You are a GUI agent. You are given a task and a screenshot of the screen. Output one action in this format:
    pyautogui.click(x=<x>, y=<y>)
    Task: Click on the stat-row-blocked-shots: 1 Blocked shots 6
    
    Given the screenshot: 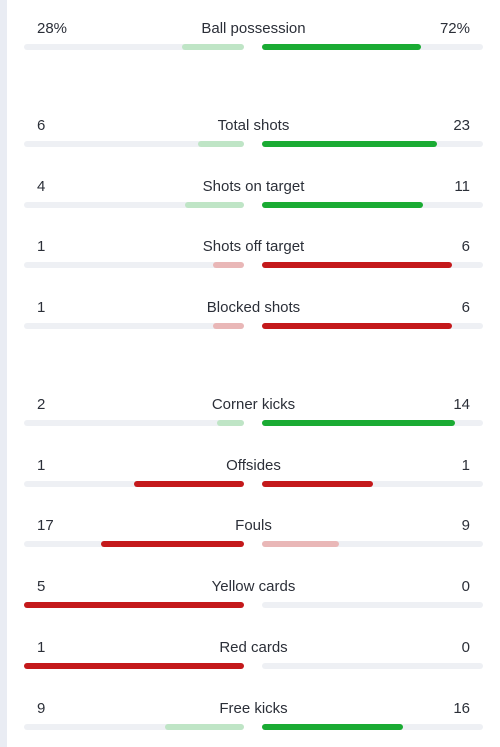 What is the action you would take?
    pyautogui.click(x=253, y=319)
    